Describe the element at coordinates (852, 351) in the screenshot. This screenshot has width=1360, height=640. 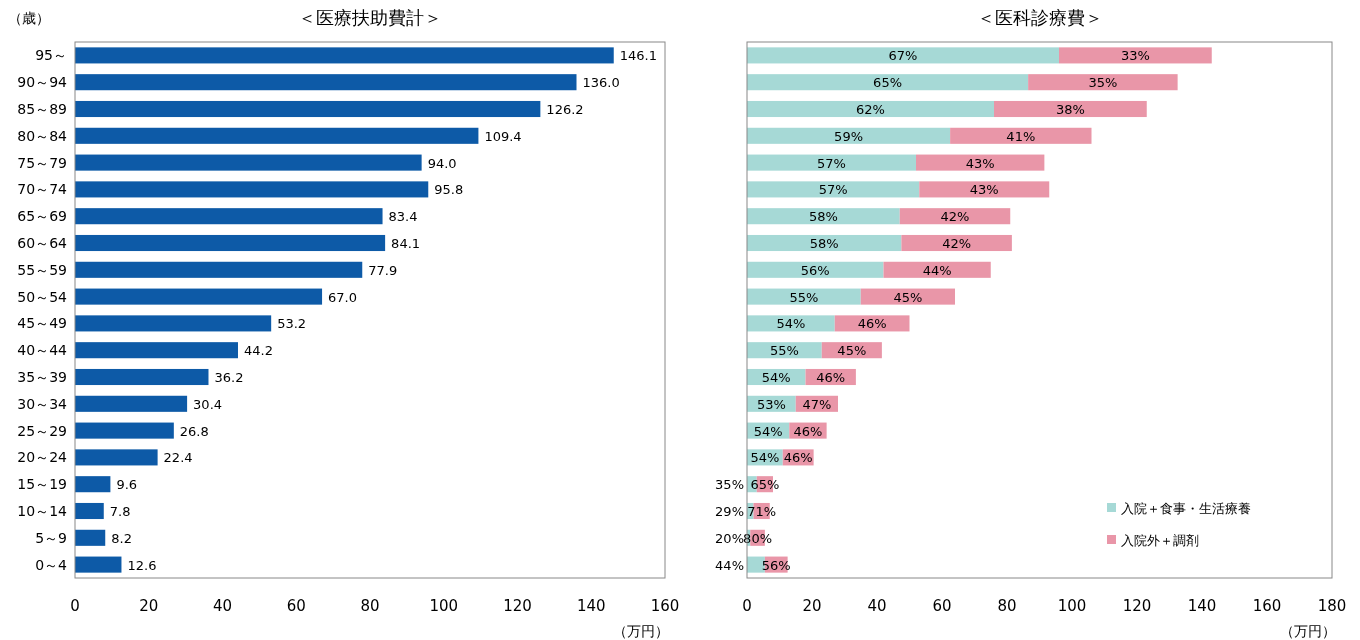
I see `annotation: 45%` at that location.